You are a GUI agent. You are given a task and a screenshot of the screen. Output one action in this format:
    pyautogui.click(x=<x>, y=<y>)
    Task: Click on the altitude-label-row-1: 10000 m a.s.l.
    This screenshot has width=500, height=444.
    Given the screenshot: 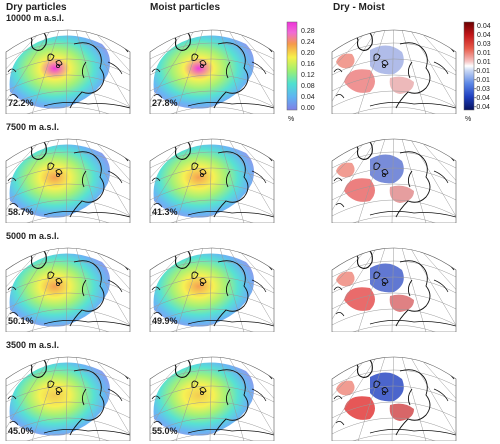 What is the action you would take?
    pyautogui.click(x=35, y=18)
    